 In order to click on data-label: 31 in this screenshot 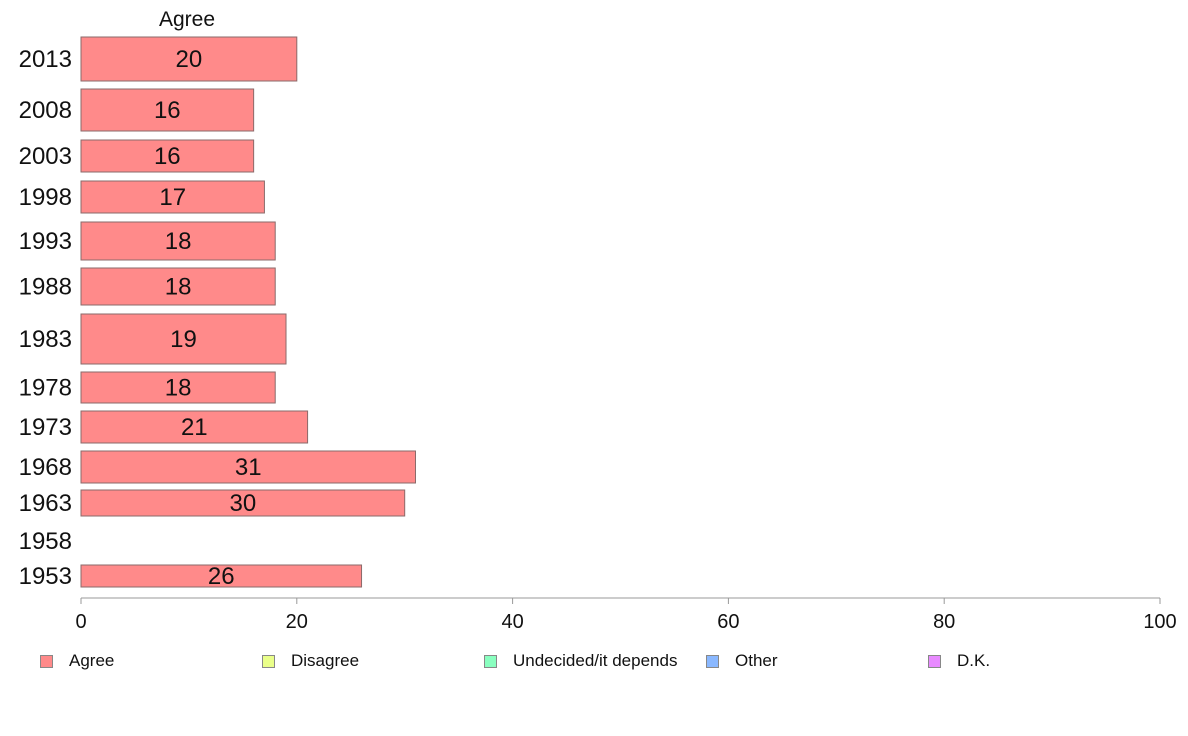, I will do `click(248, 467)`.